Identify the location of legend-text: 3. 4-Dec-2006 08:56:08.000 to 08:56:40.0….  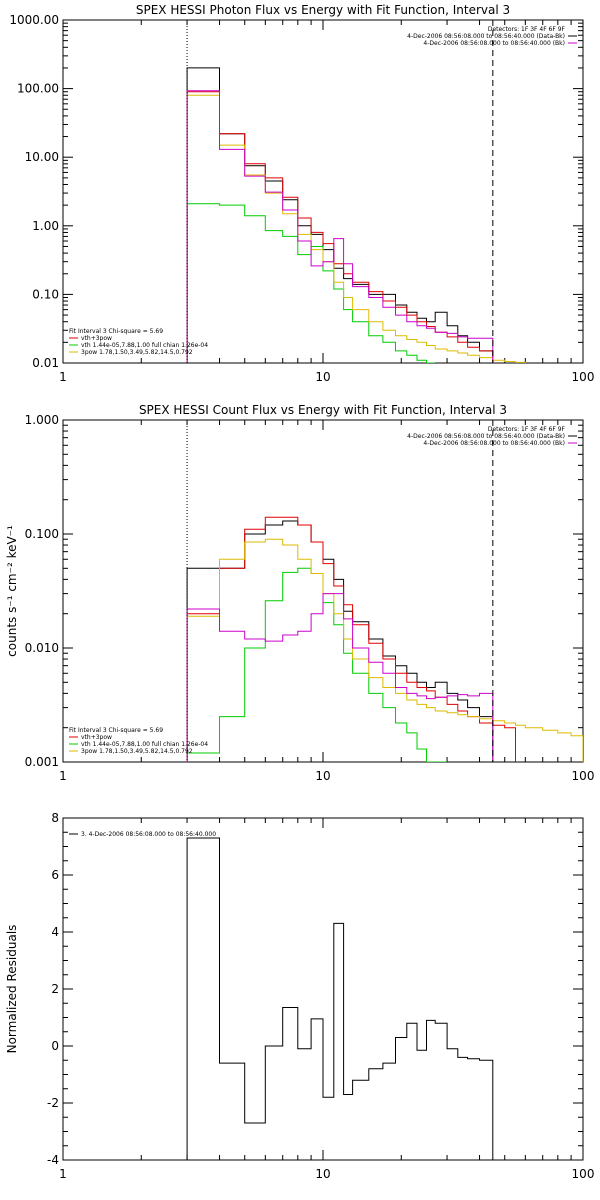
(148, 834).